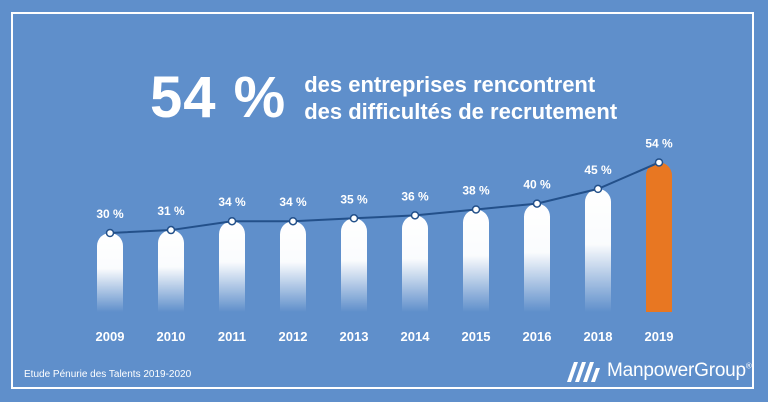 Image resolution: width=768 pixels, height=402 pixels. Describe the element at coordinates (450, 84) in the screenshot. I see `headline-line-1: des entreprises rencontrent` at that location.